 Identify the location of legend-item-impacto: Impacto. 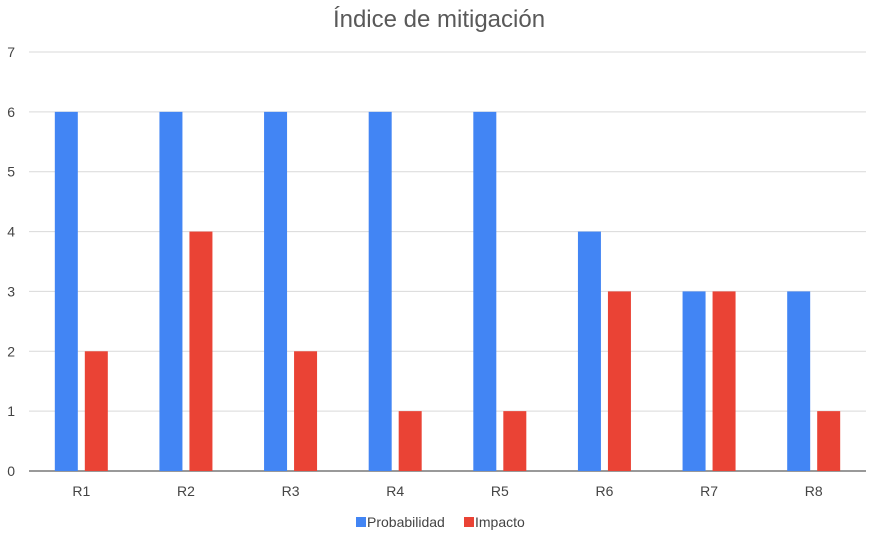
(494, 522).